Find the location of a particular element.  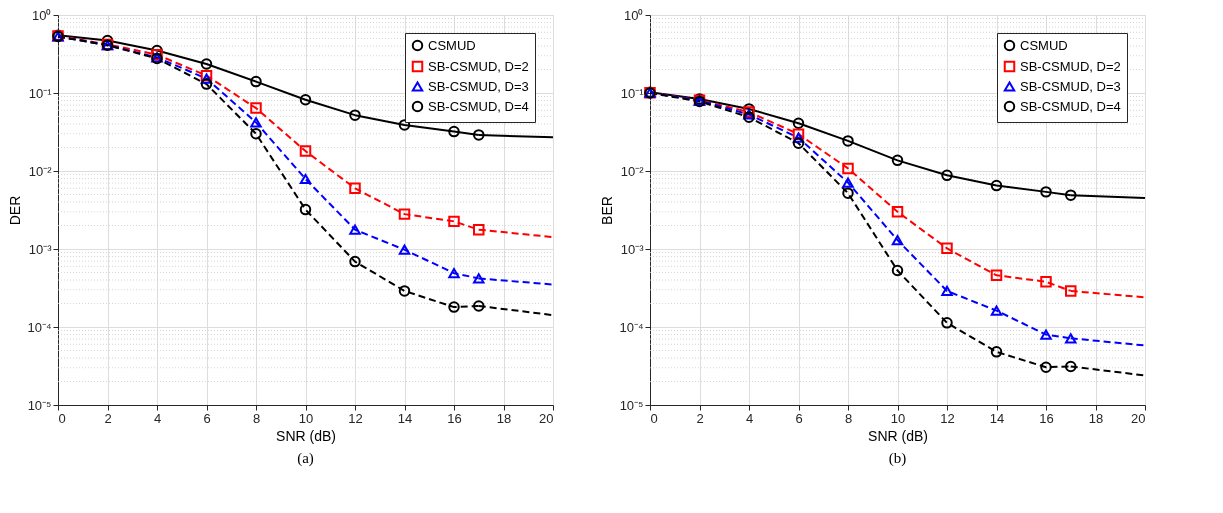

text: (a) is located at coordinates (305, 458).